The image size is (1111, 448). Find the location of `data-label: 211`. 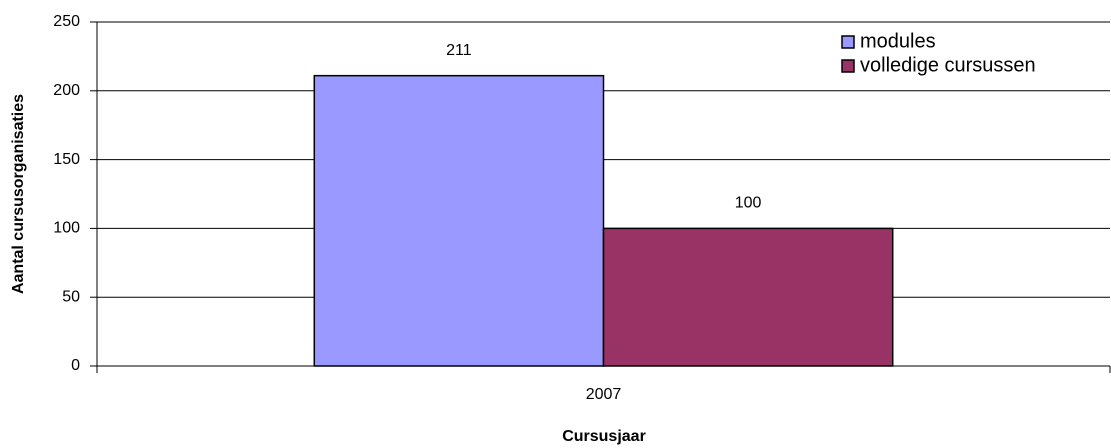

data-label: 211 is located at coordinates (459, 50).